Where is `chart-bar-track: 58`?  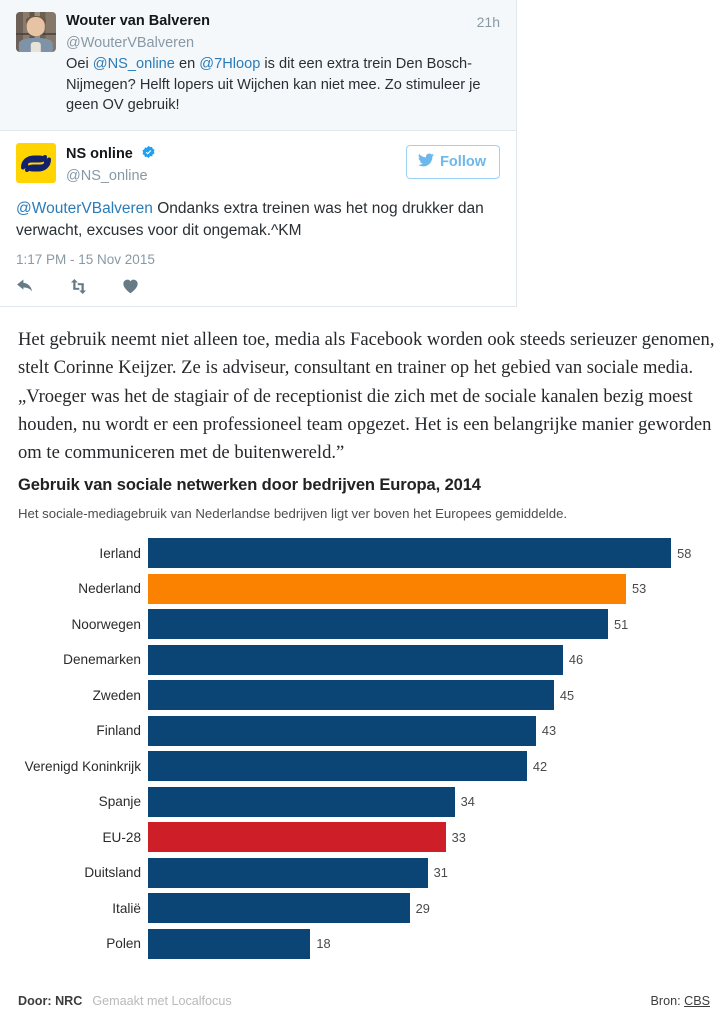
chart-bar-track: 58 is located at coordinates (438, 553).